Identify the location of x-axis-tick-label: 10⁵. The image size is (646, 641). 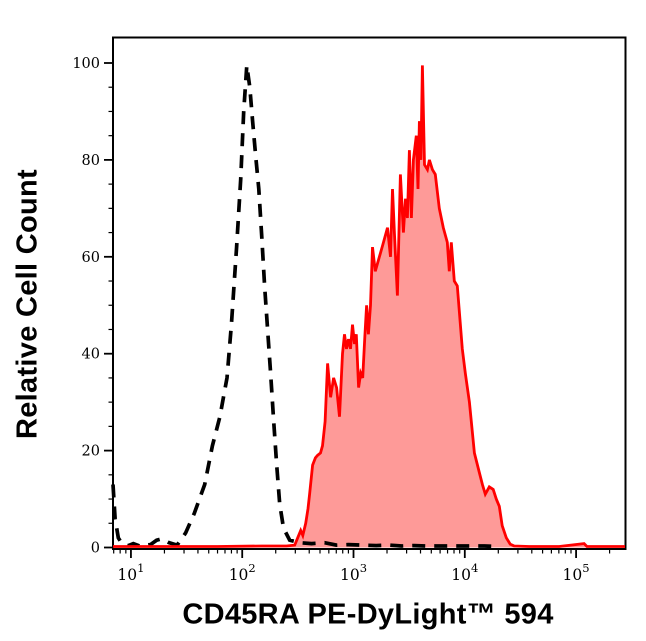
(576, 572).